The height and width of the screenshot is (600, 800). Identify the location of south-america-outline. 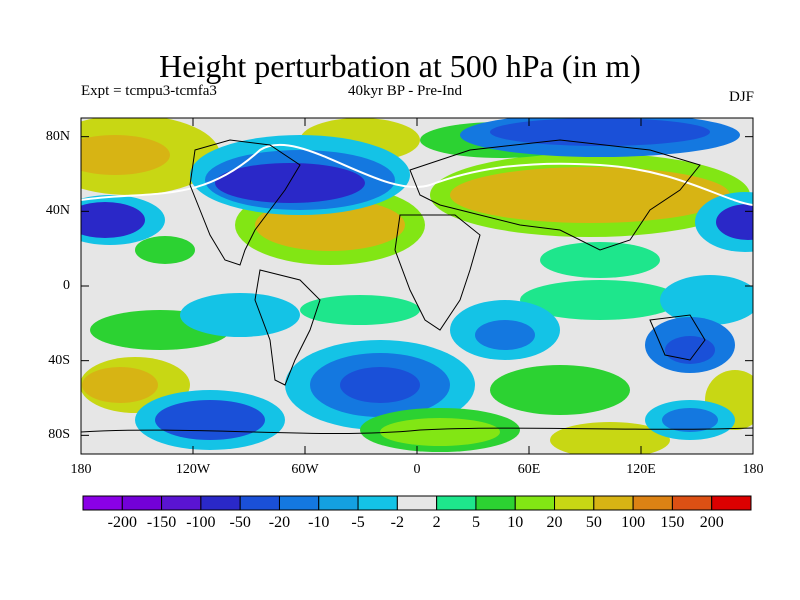
(287, 327).